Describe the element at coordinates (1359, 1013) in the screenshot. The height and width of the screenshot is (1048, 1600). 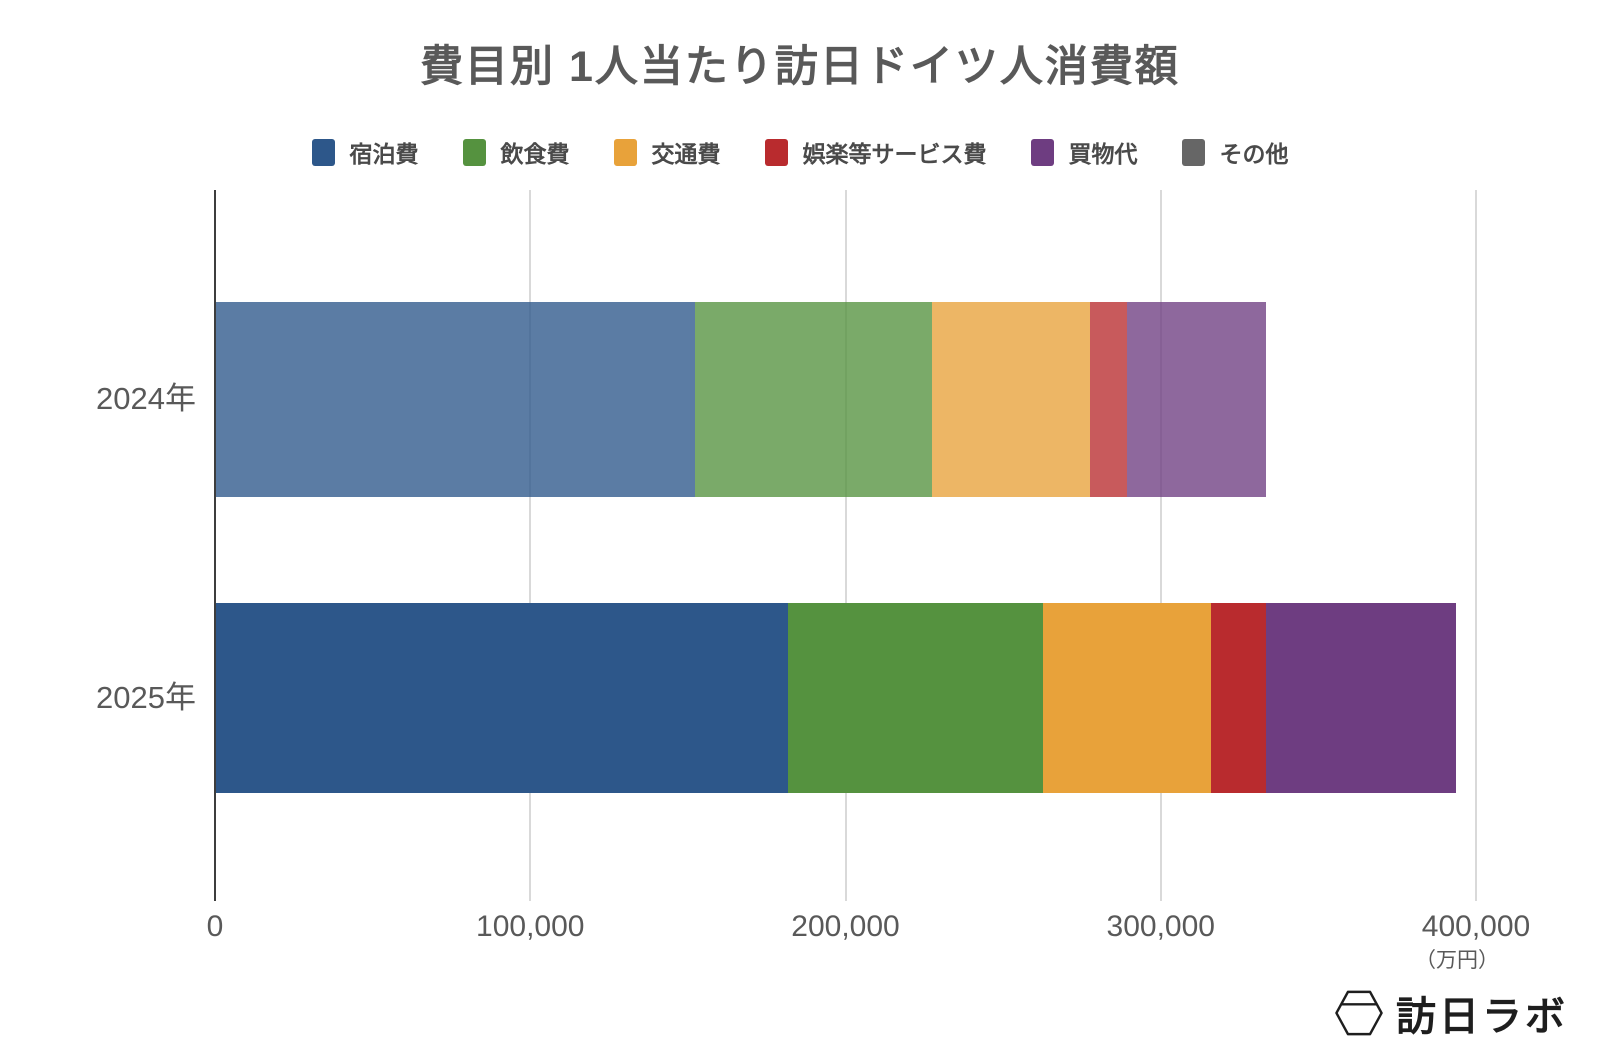
I see `hexagon-gem-icon` at that location.